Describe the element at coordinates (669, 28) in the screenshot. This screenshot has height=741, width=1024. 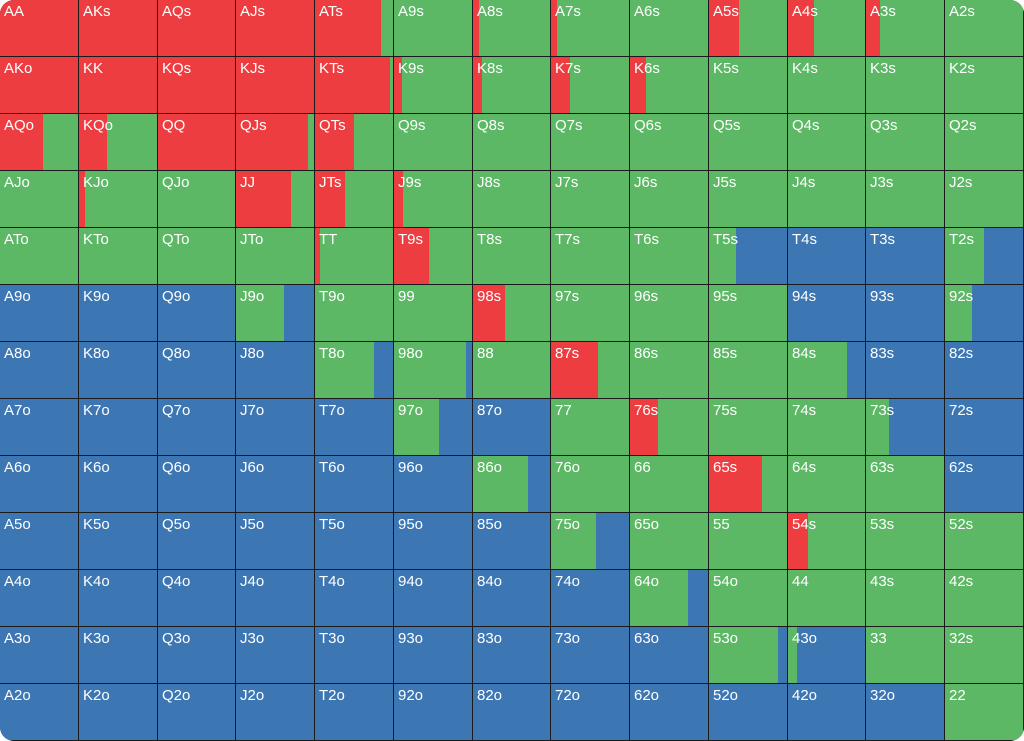
I see `hand-cell: A6s` at that location.